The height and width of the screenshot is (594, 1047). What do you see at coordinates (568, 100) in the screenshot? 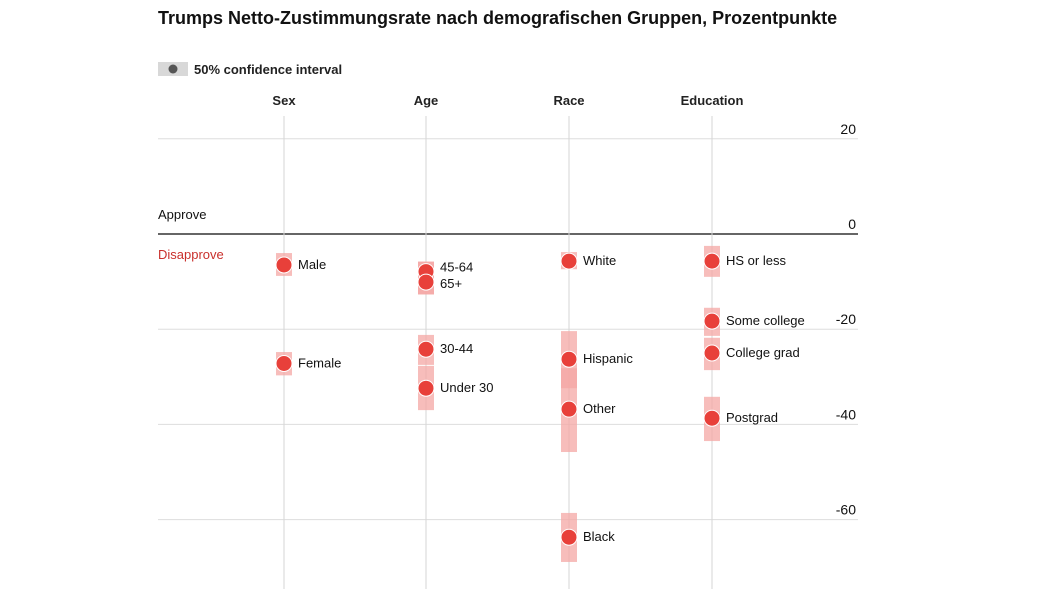
I see `column-header: Race` at bounding box center [568, 100].